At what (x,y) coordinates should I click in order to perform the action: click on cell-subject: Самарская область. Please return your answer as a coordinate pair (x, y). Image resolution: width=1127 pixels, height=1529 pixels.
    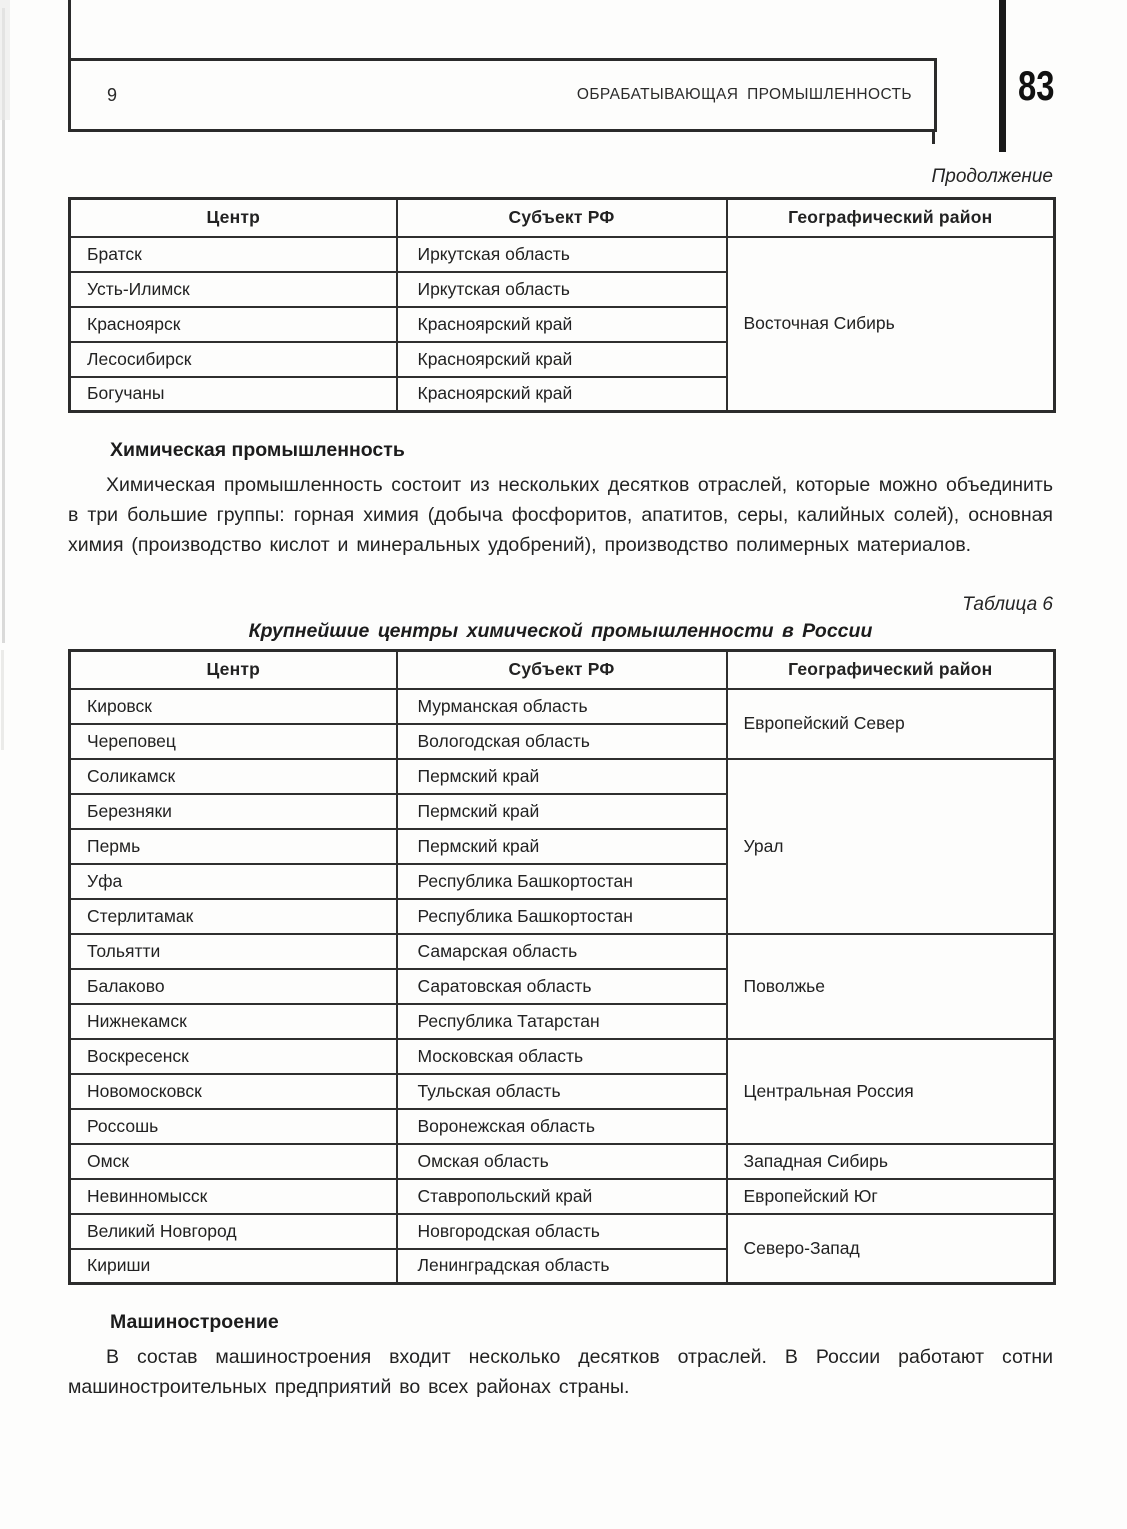
    Looking at the image, I should click on (561, 951).